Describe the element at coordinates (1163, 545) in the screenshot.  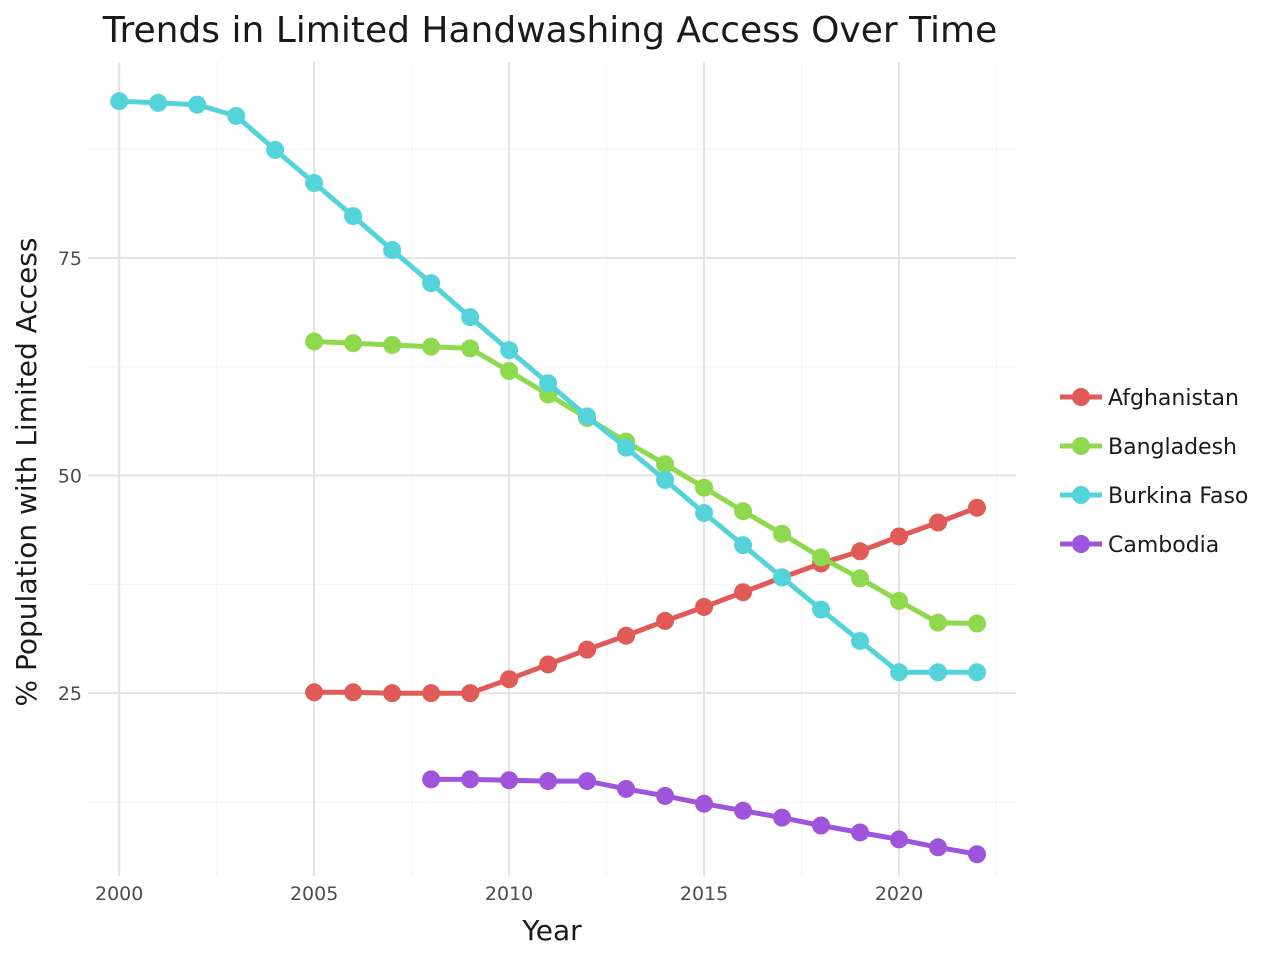
I see `legend-label: Cambodia` at that location.